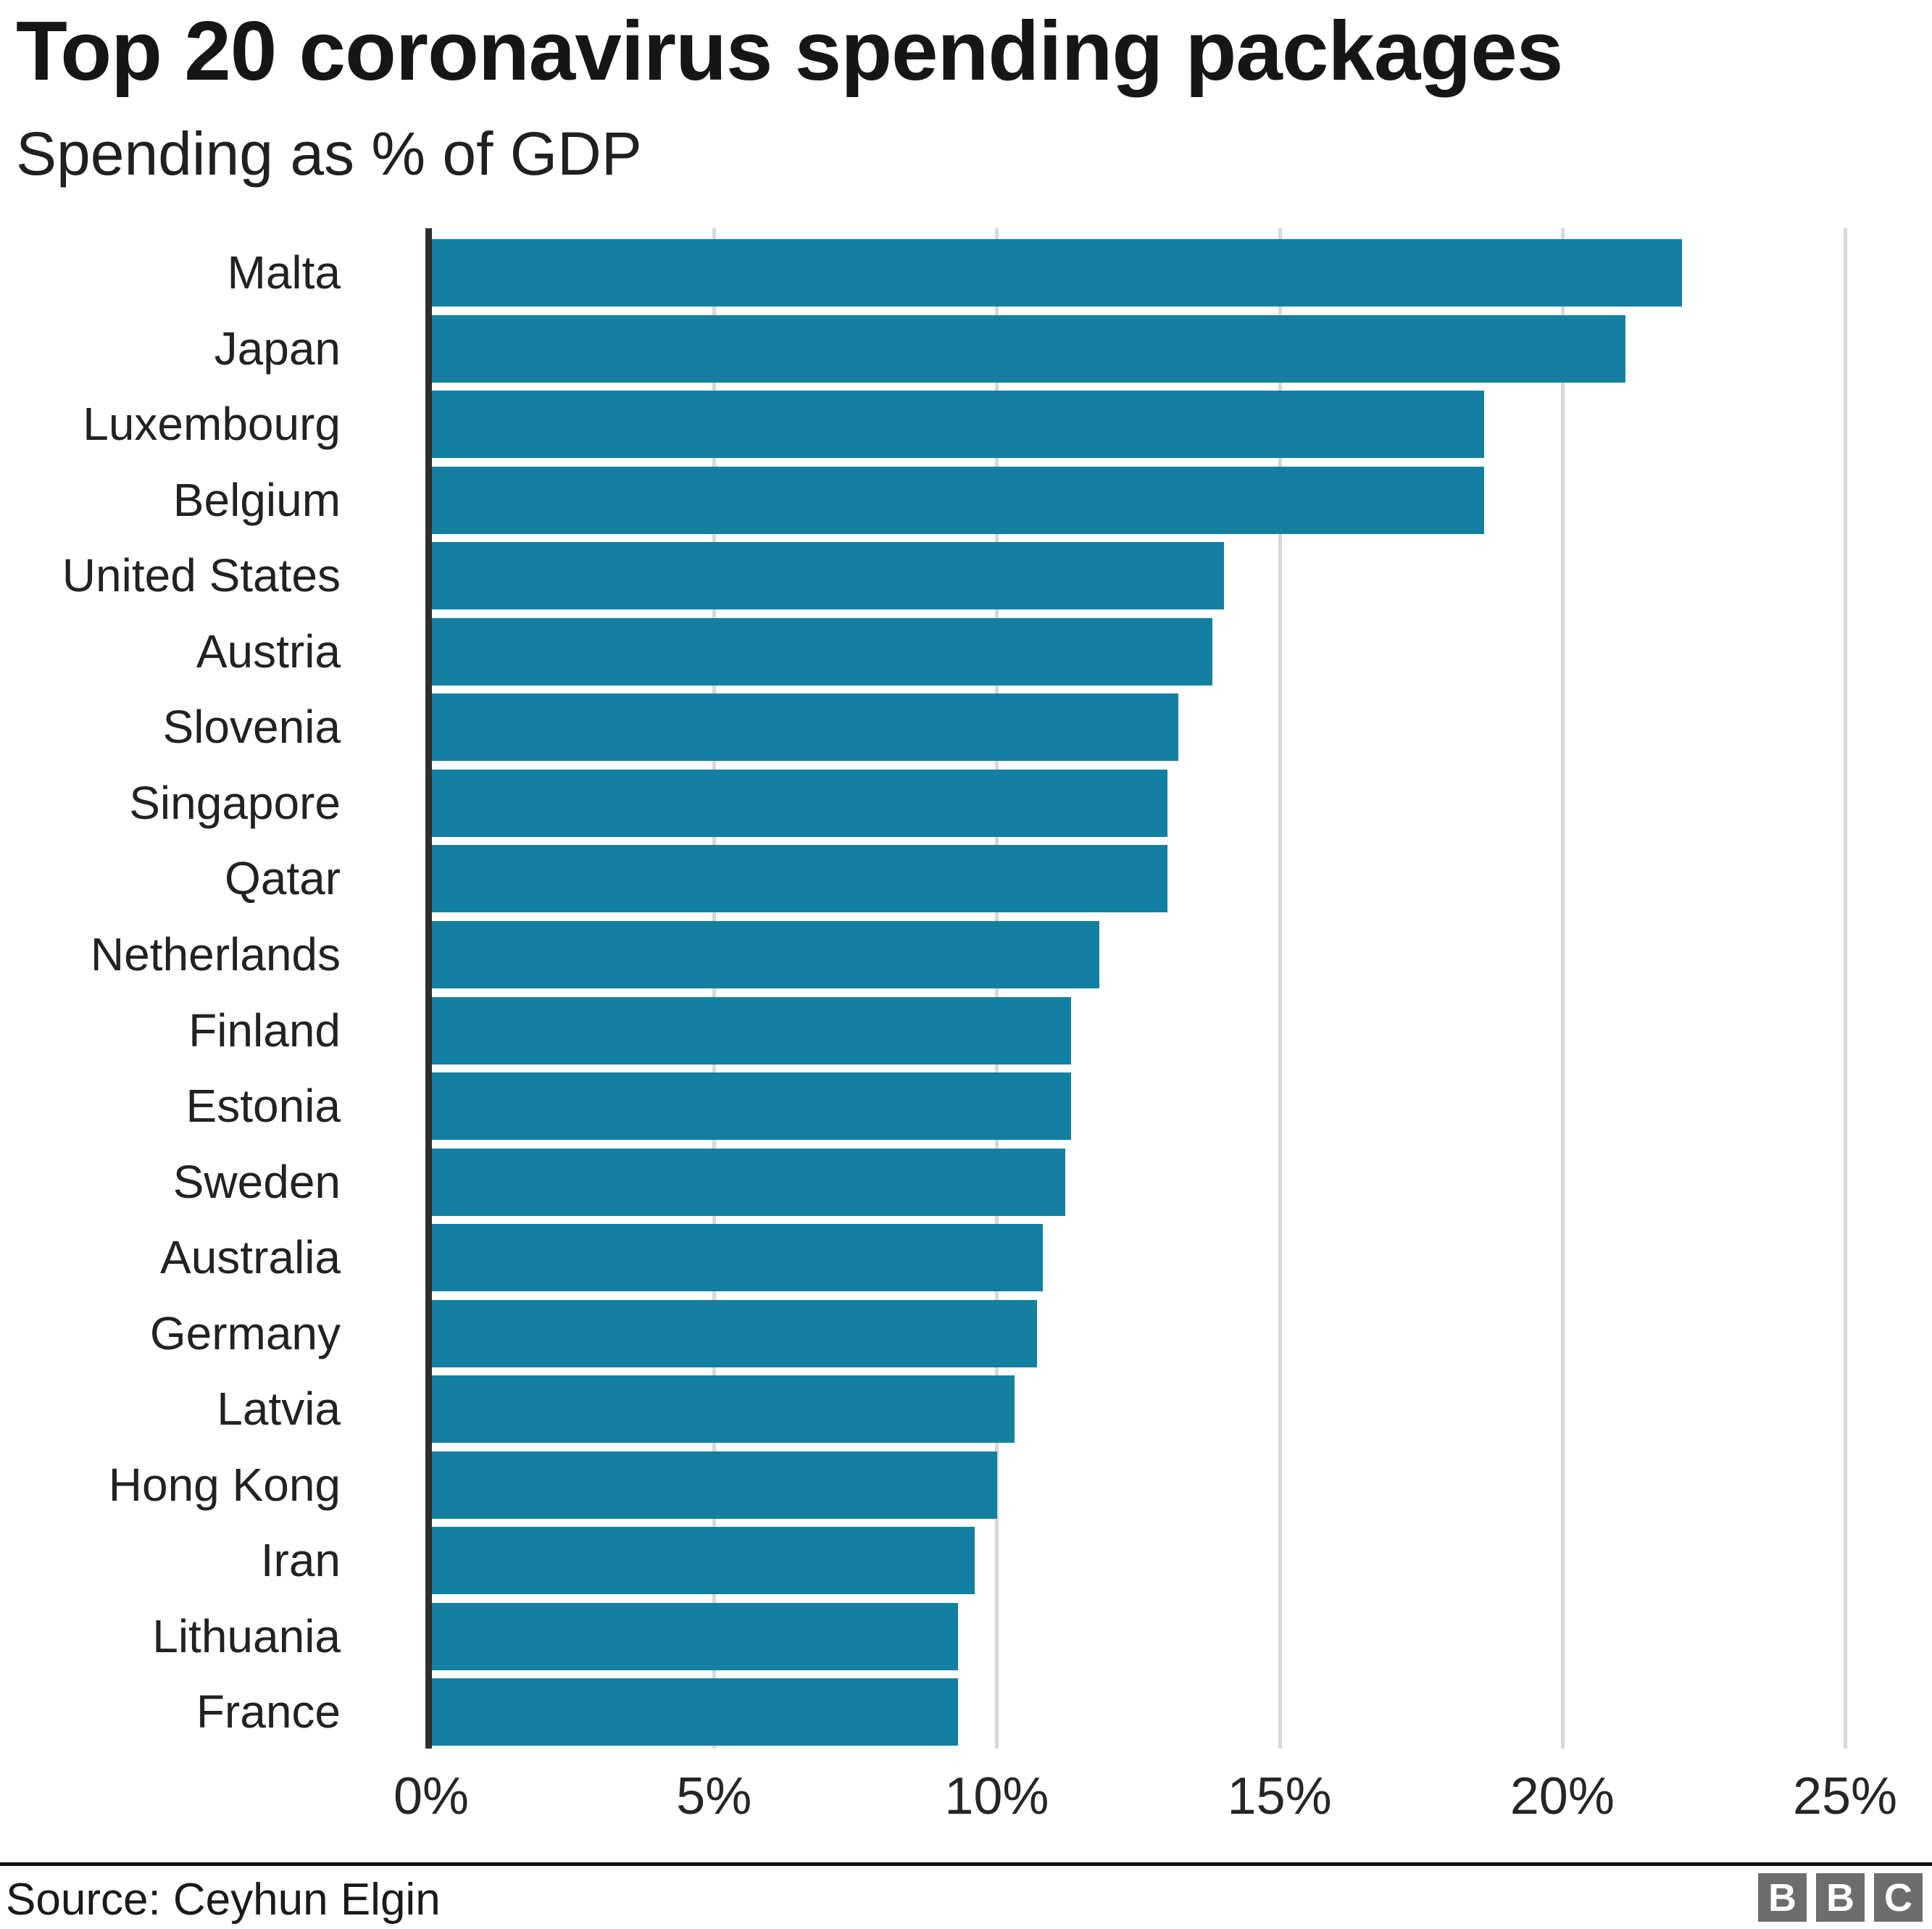 The width and height of the screenshot is (1932, 1929). I want to click on bar-luxembourg, so click(958, 425).